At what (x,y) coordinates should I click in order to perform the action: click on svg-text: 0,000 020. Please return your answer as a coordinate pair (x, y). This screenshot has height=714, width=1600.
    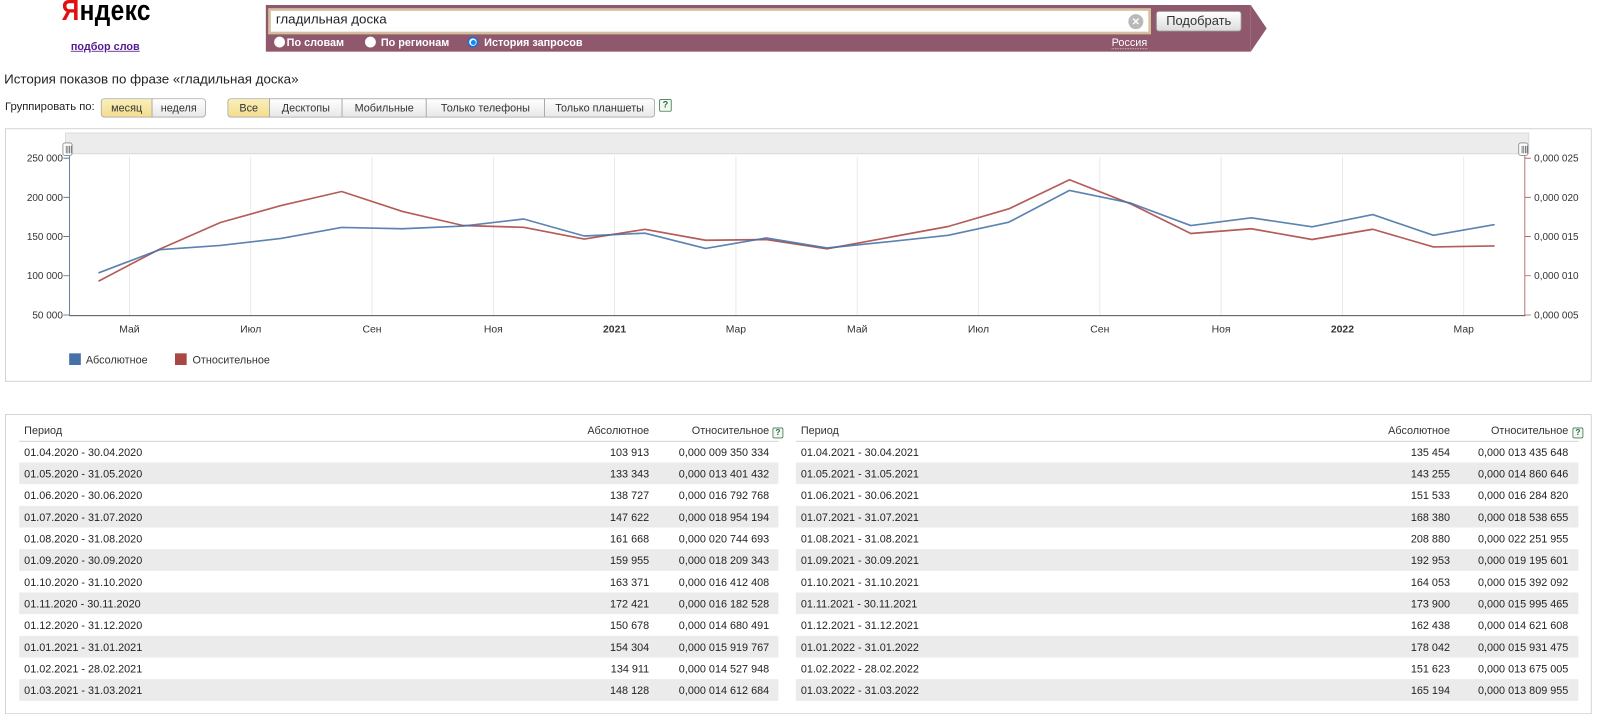
    Looking at the image, I should click on (1556, 198).